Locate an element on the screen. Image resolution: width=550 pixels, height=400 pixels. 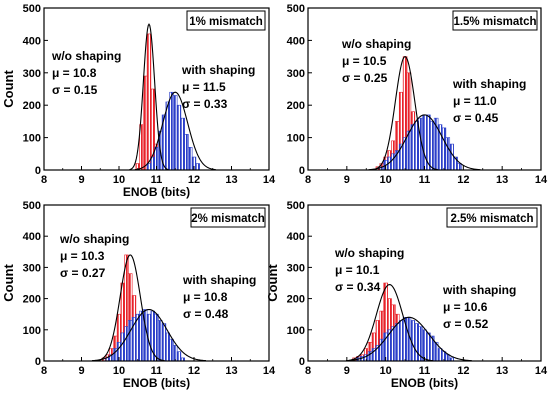
y-axis-label: Count is located at coordinates (272, 283).